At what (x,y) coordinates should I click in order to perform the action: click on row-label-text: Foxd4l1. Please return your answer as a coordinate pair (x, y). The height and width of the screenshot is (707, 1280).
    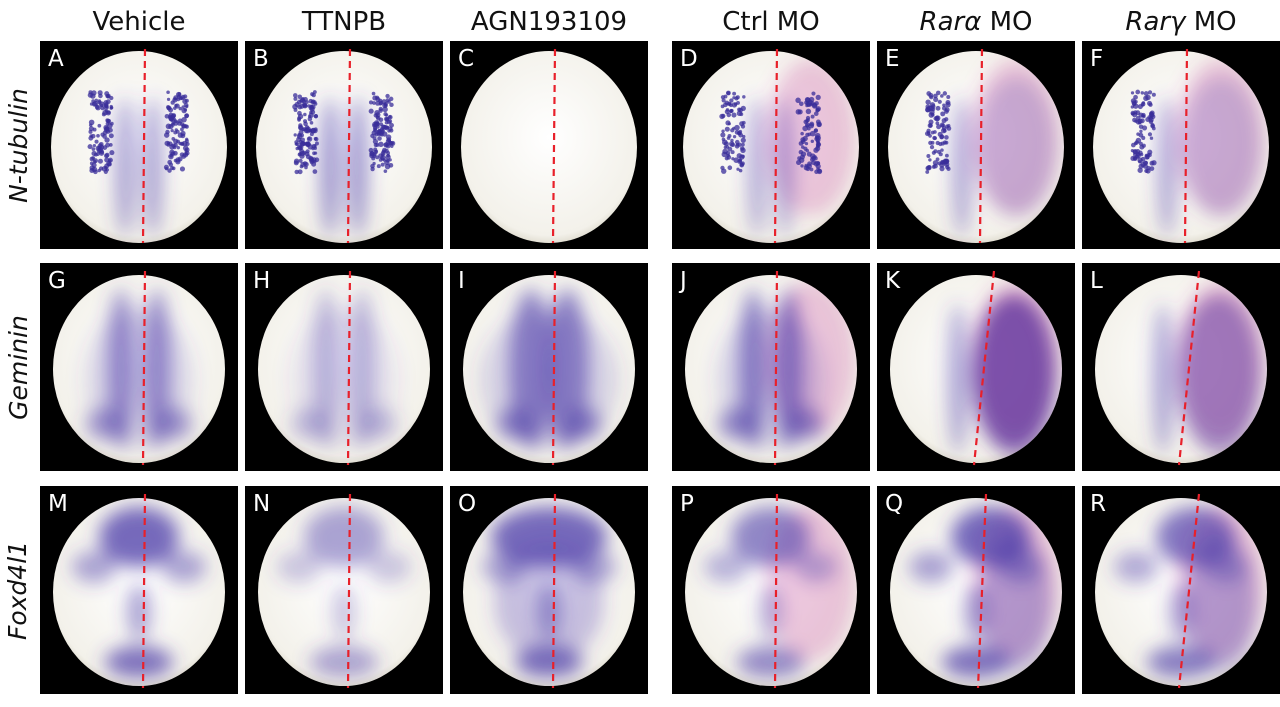
    Looking at the image, I should click on (18, 590).